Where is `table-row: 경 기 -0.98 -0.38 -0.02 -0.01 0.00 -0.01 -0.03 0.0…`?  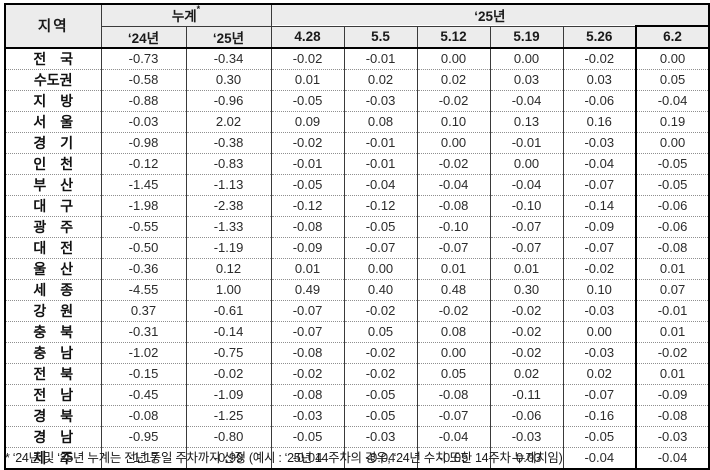 table-row: 경 기 -0.98 -0.38 -0.02 -0.01 0.00 -0.01 -0.03 0.0… is located at coordinates (357, 142).